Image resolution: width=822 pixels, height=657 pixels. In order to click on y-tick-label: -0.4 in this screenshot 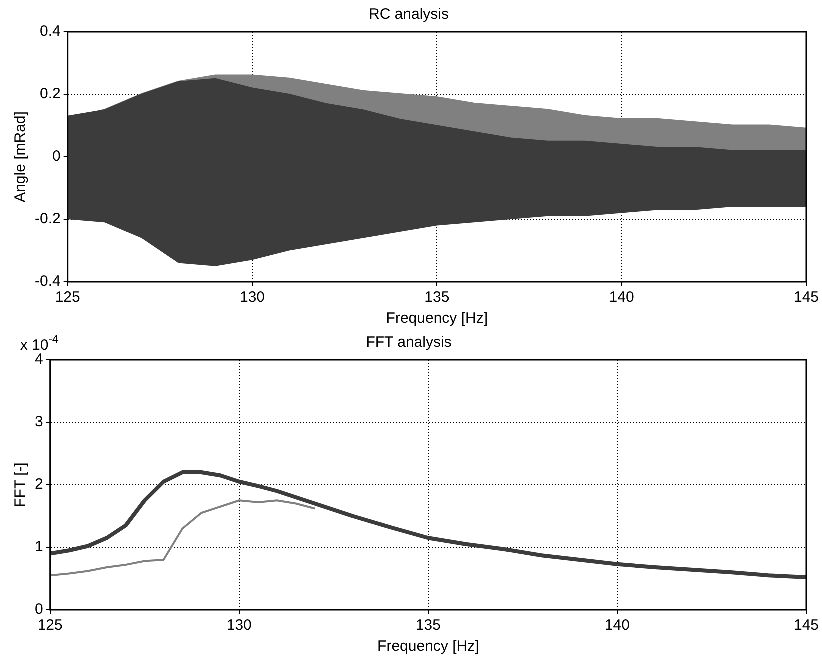, I will do `click(47, 281)`.